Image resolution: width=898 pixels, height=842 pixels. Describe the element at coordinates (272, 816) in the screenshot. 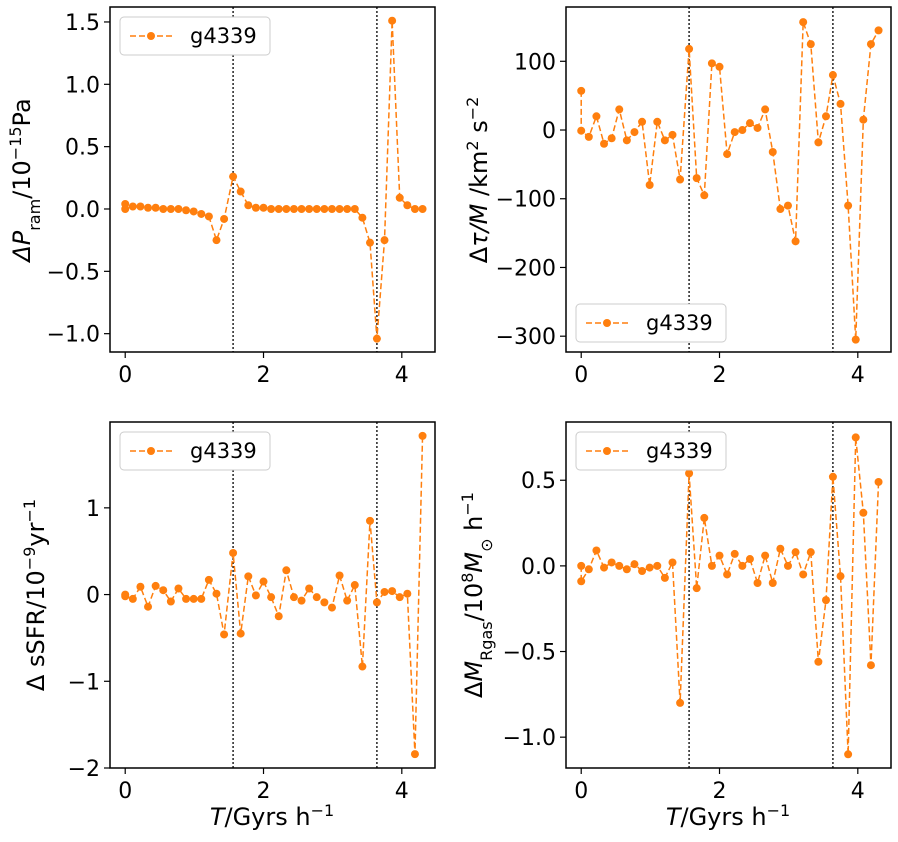

I see `x-axis-label: T/Gyrs h−1` at that location.